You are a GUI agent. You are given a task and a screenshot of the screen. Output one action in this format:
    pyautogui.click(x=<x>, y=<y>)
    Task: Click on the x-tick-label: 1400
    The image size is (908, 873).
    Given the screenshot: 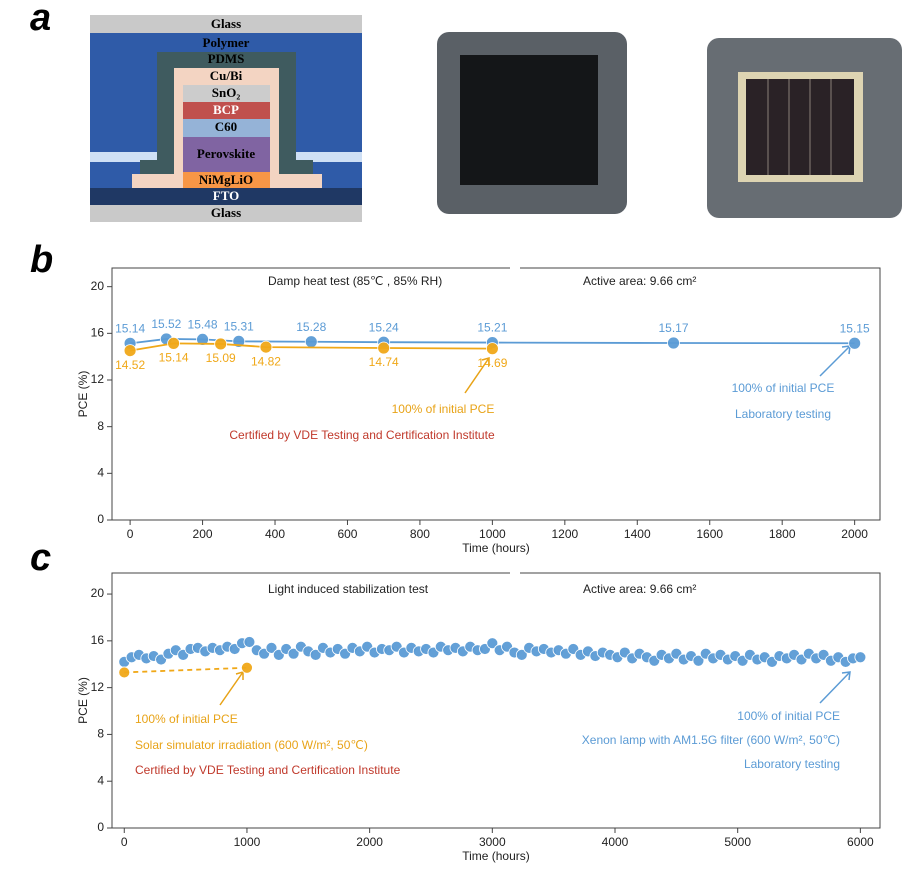 What is the action you would take?
    pyautogui.click(x=637, y=534)
    